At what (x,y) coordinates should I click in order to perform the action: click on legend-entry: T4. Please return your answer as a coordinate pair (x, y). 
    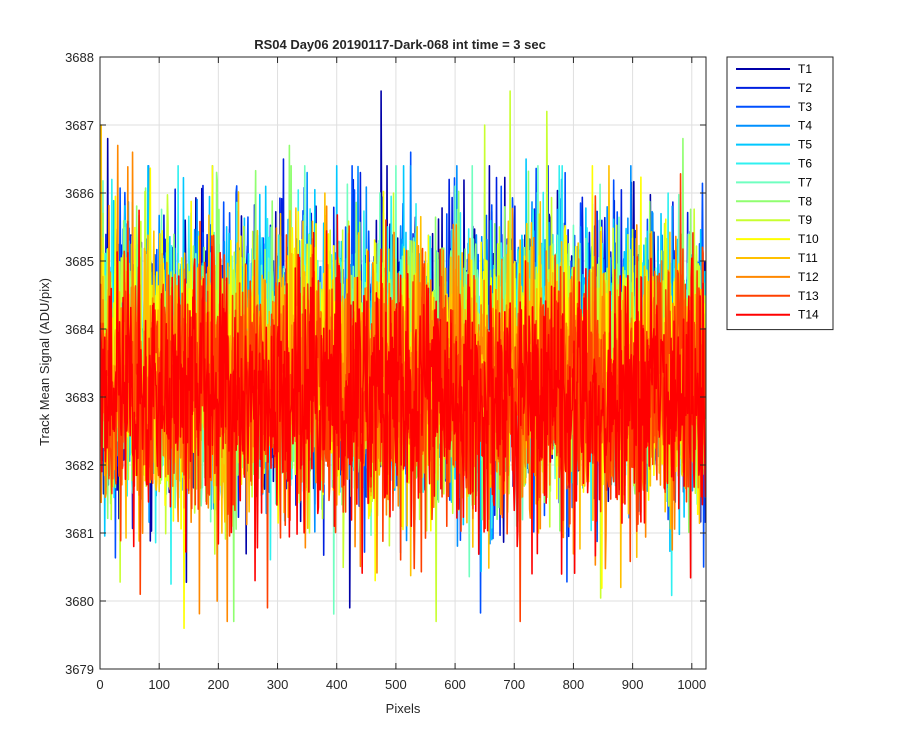
    Looking at the image, I should click on (805, 126).